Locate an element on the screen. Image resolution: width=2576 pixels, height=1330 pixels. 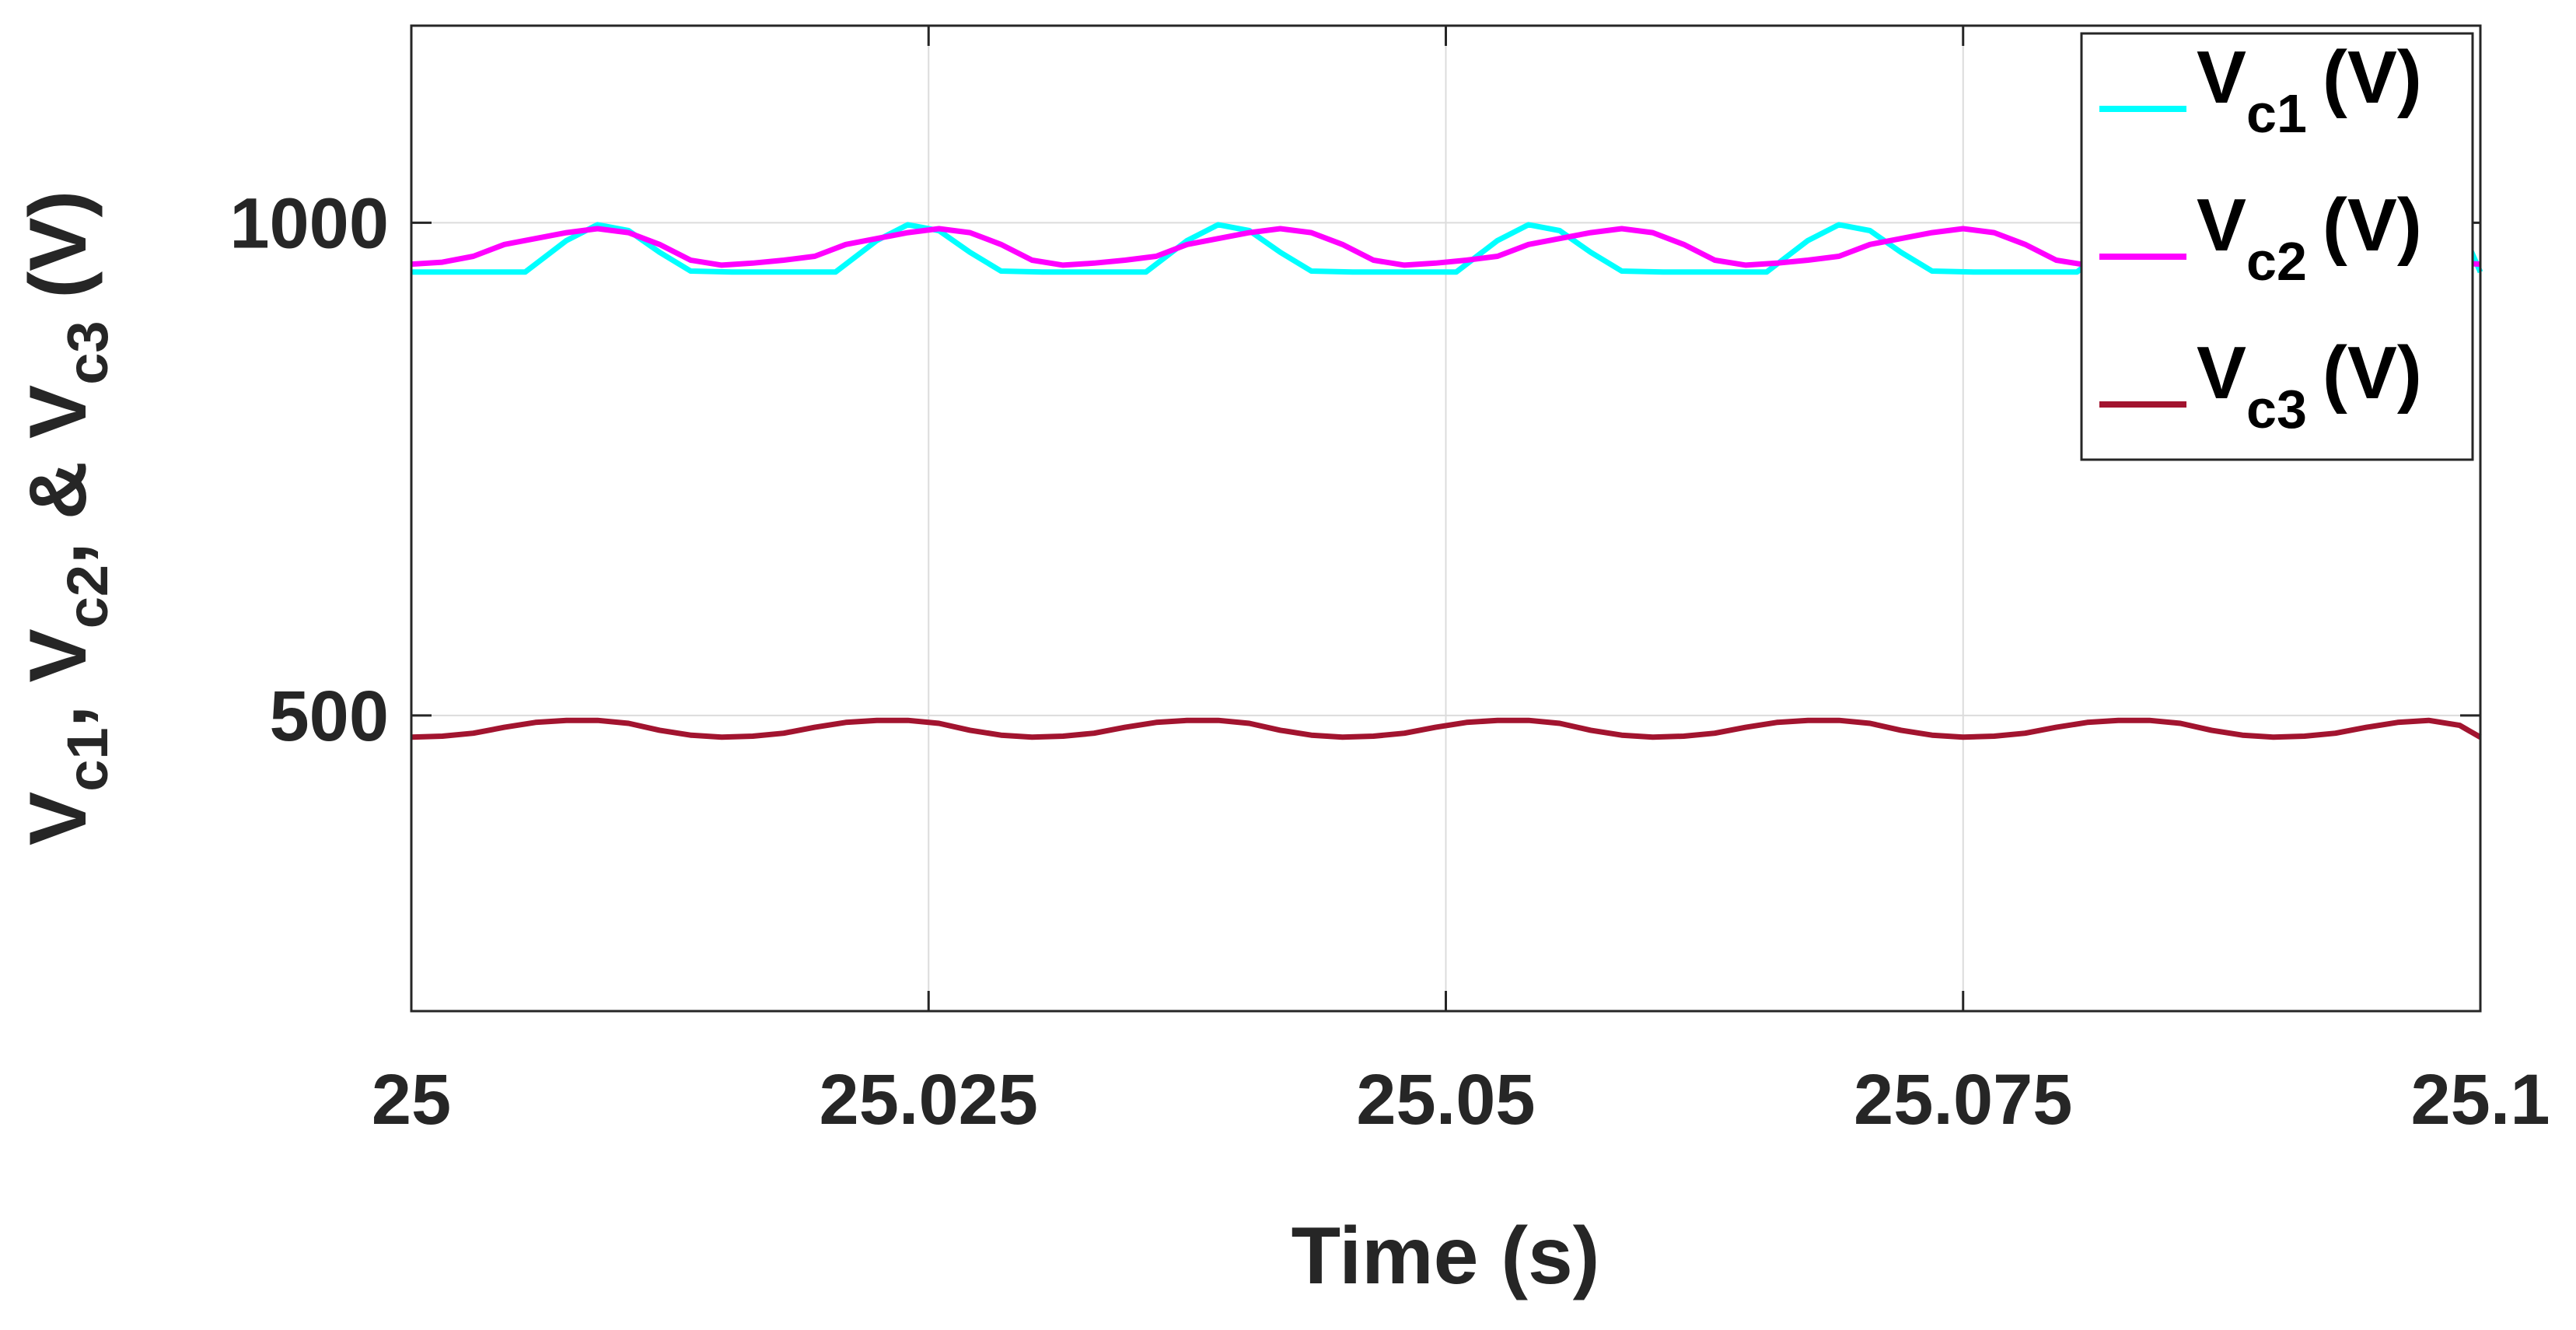
legend-entry-c2: Vc2 (V) is located at coordinates (2260, 238).